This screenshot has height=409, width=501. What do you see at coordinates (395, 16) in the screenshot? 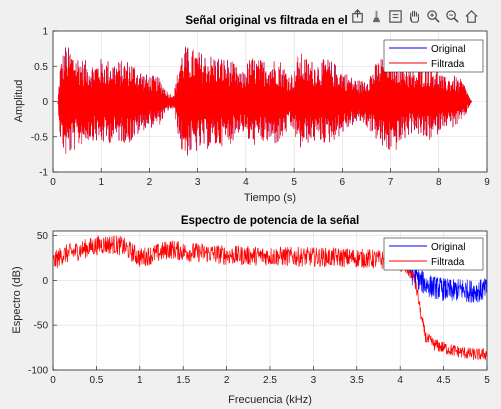
I see `data-tips-icon` at bounding box center [395, 16].